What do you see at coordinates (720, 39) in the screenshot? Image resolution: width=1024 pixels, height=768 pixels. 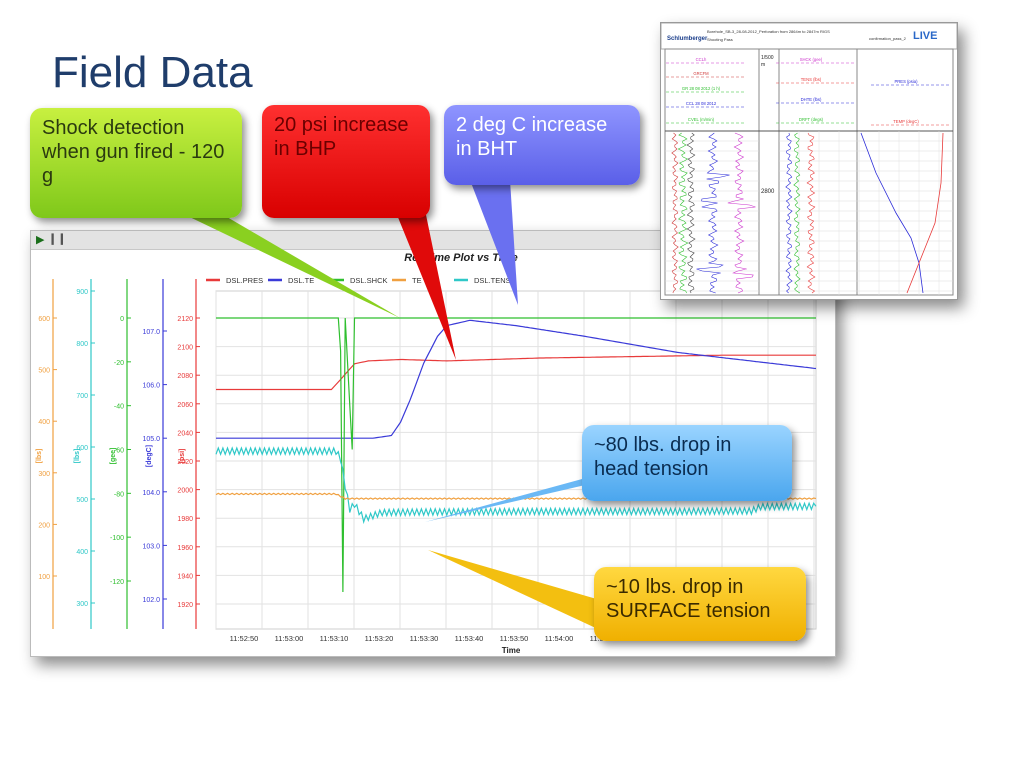 I see `log-subtitle-line: Shooting Pass` at bounding box center [720, 39].